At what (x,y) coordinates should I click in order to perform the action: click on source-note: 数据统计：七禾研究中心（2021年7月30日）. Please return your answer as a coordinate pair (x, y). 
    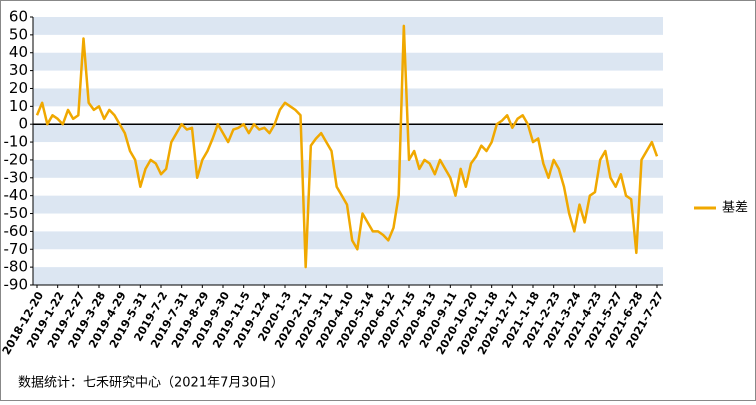
    Looking at the image, I should click on (151, 383).